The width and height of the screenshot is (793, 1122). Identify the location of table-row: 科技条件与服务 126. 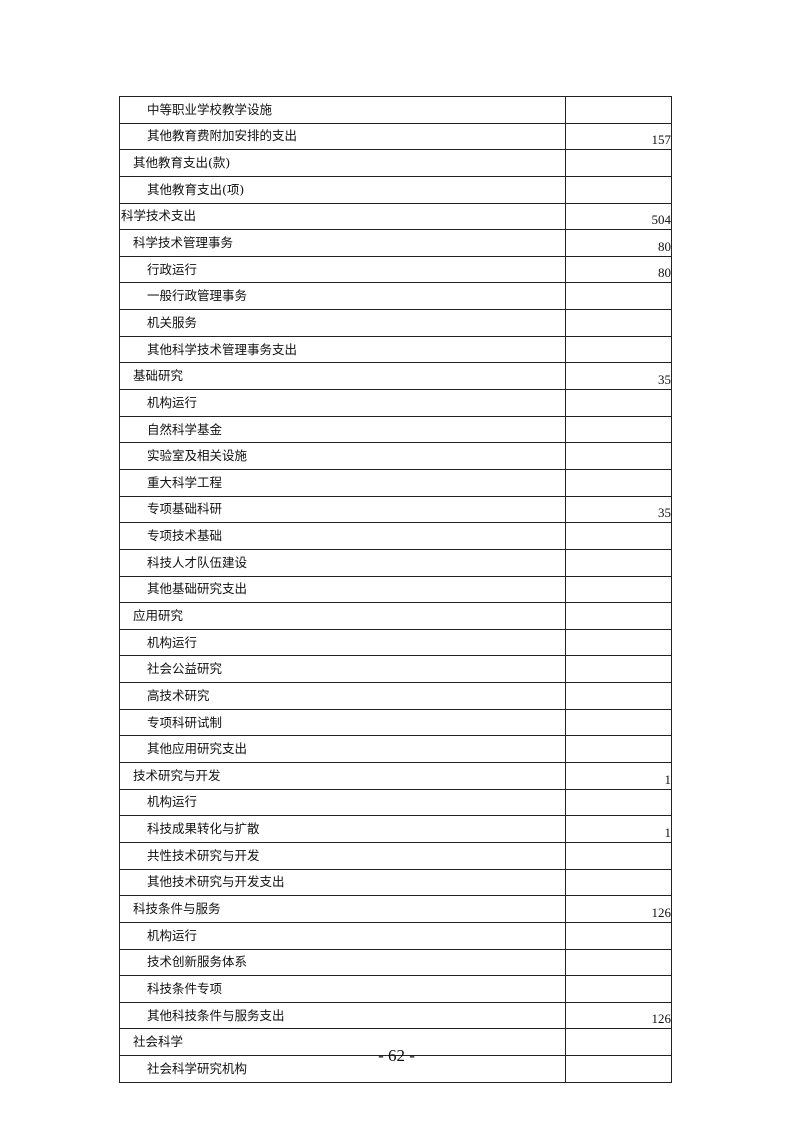
(395, 909).